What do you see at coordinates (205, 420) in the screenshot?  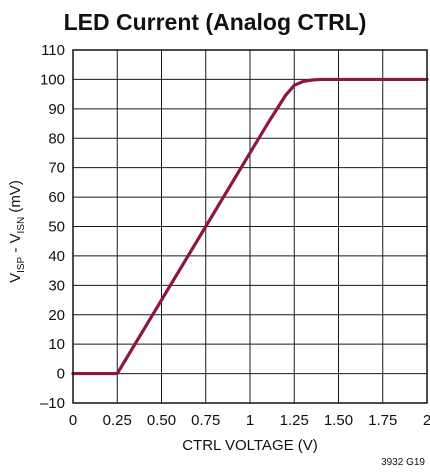 I see `x-tick-label: 0.75` at bounding box center [205, 420].